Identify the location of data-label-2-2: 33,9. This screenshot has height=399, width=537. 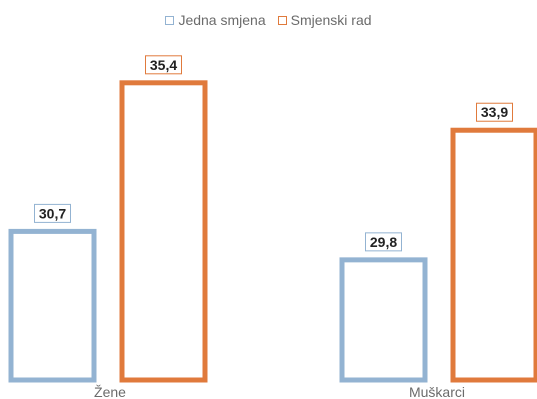
(494, 112).